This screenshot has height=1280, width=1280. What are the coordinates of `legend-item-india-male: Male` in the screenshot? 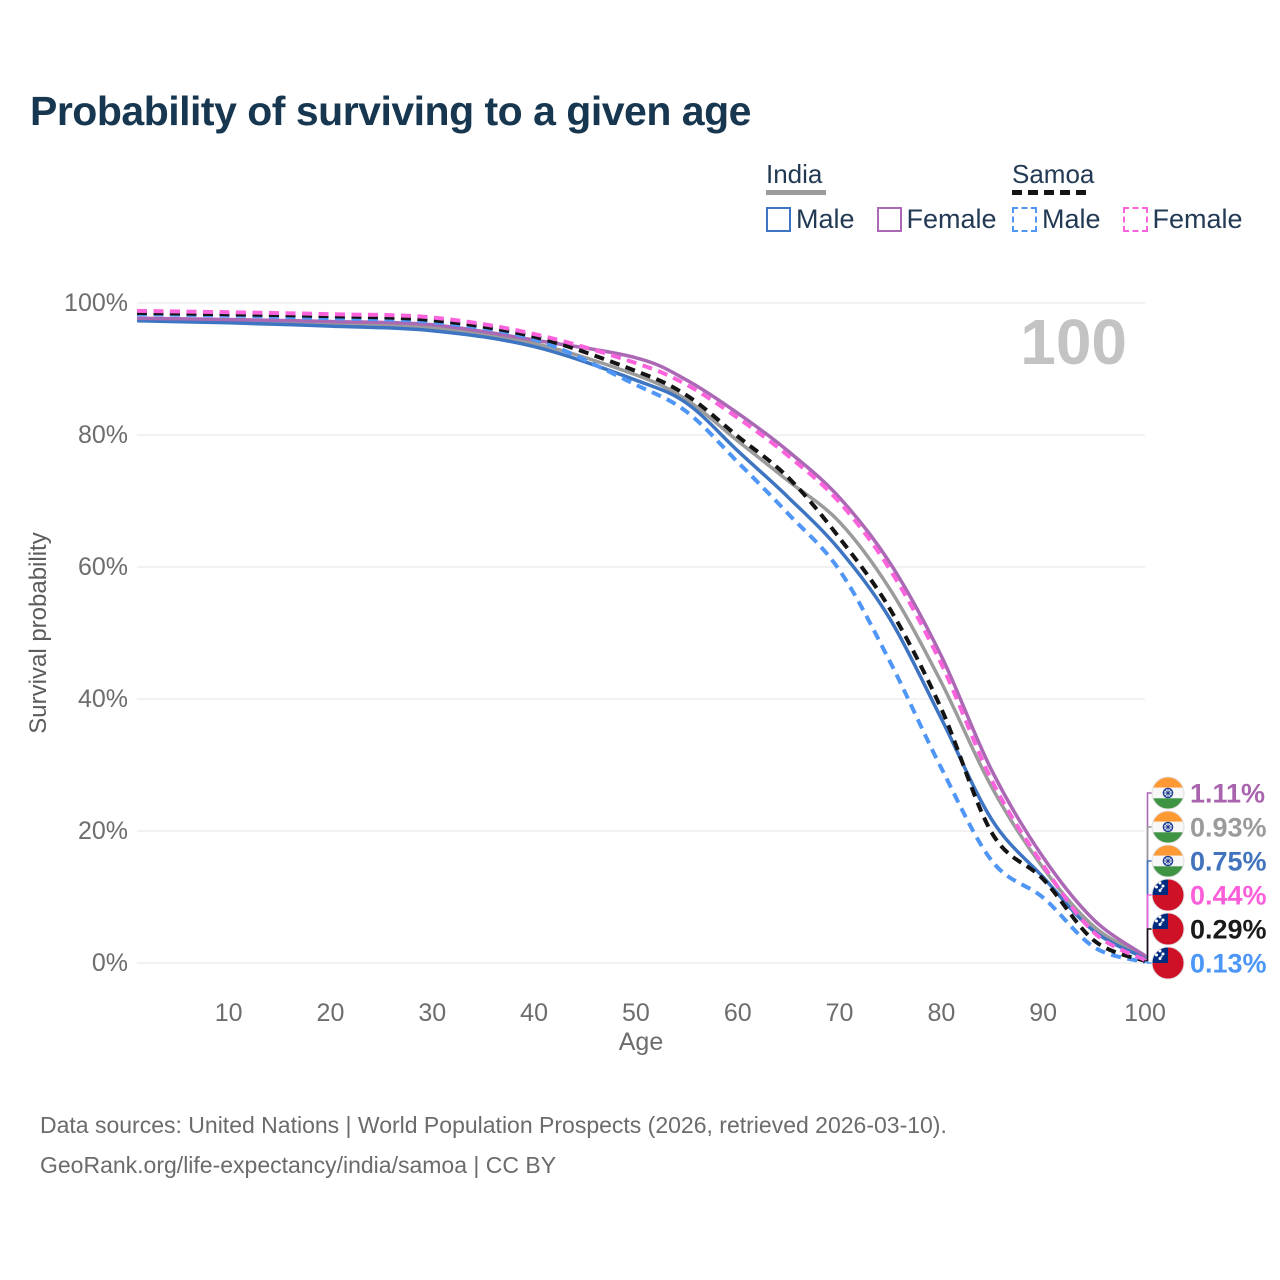 It's located at (810, 219).